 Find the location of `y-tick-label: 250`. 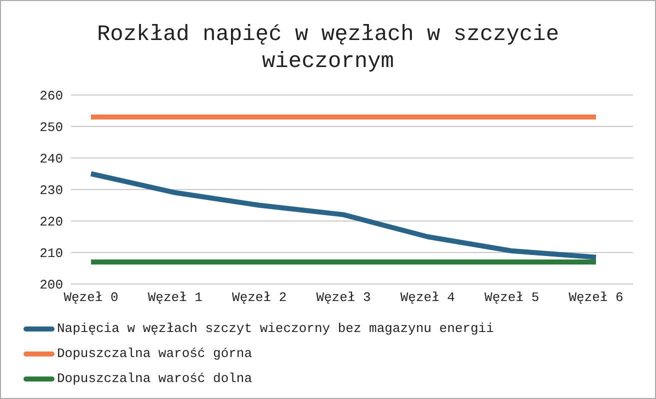

y-tick-label: 250 is located at coordinates (51, 128).